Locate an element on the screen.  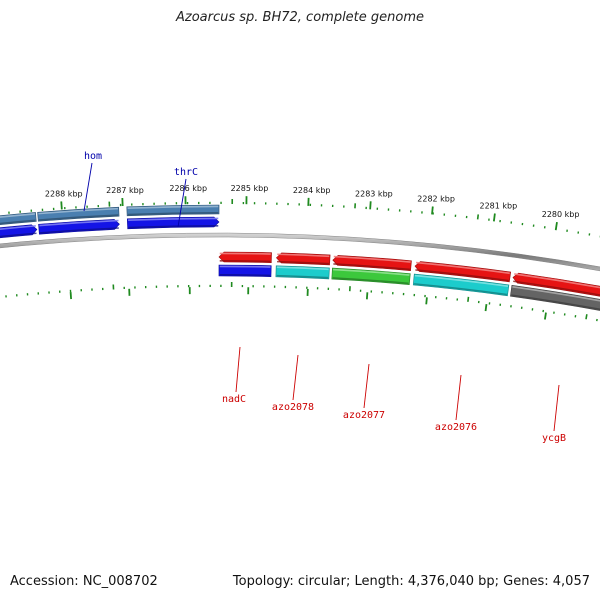
scale-tick-label: 2280 kbp is located at coordinates (561, 214).